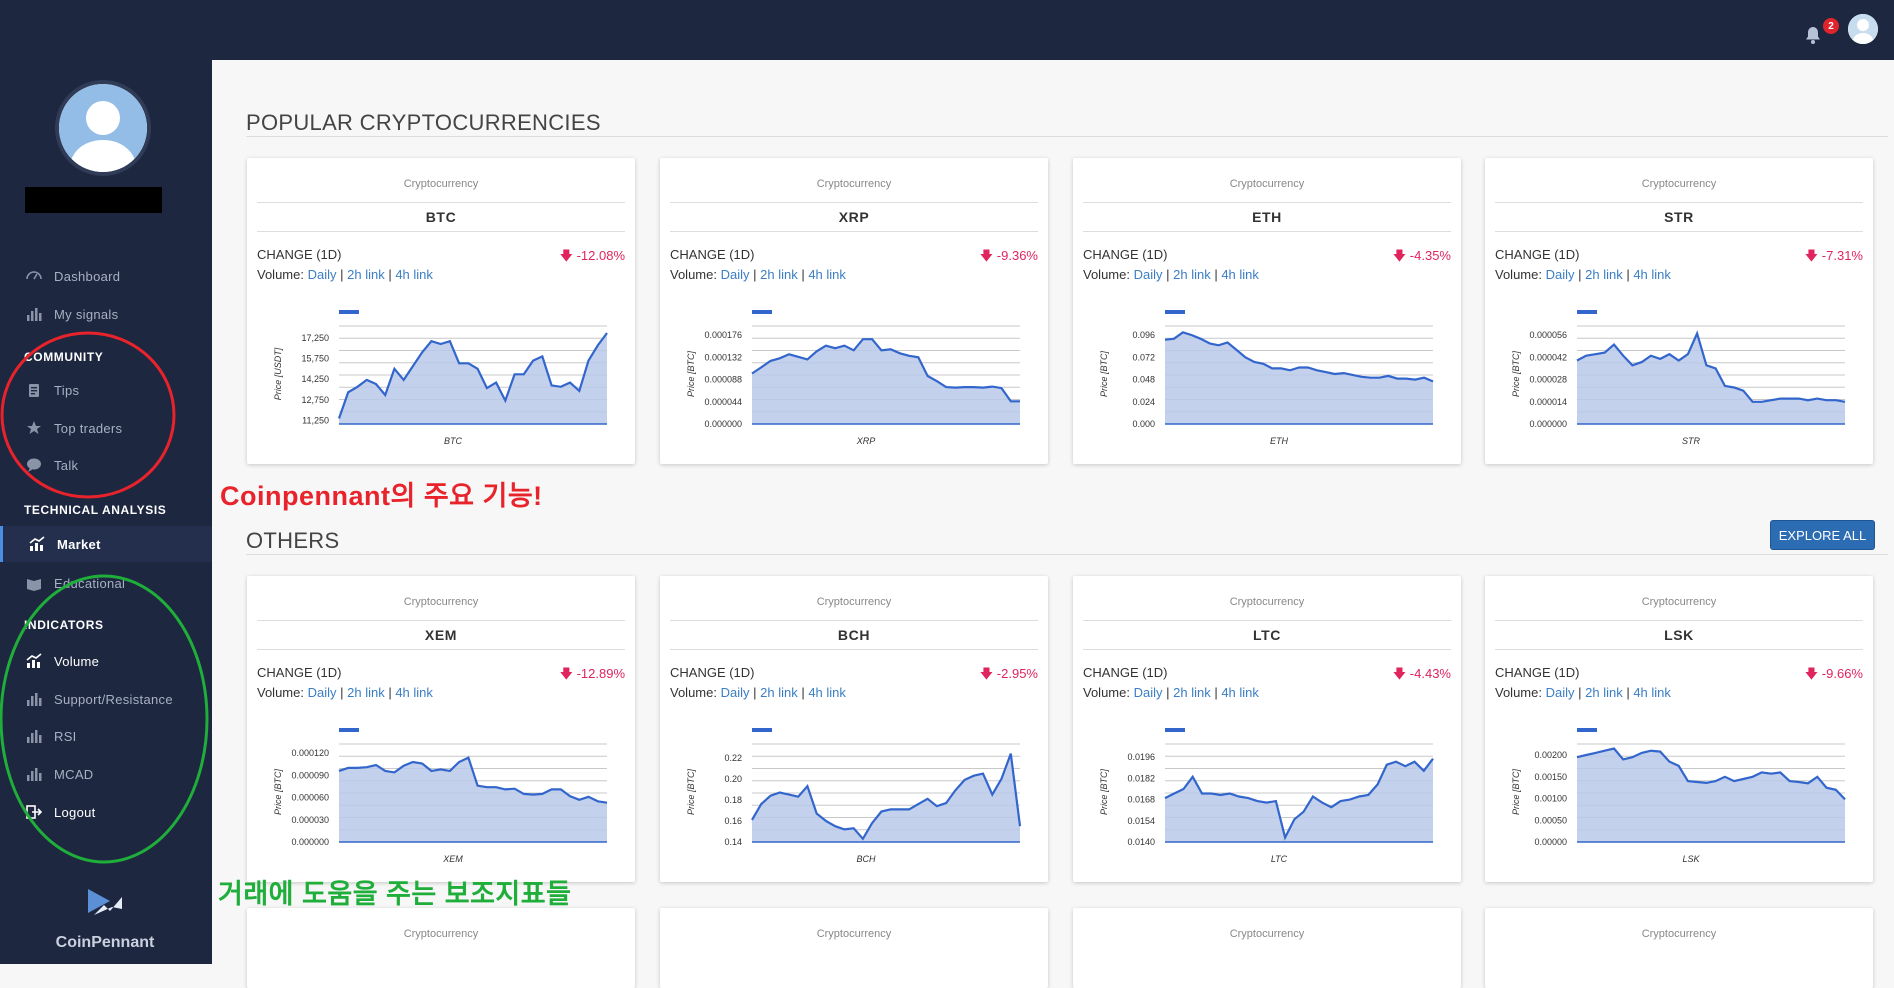 This screenshot has width=1894, height=988. I want to click on y-tick-label: 0.000, so click(1143, 424).